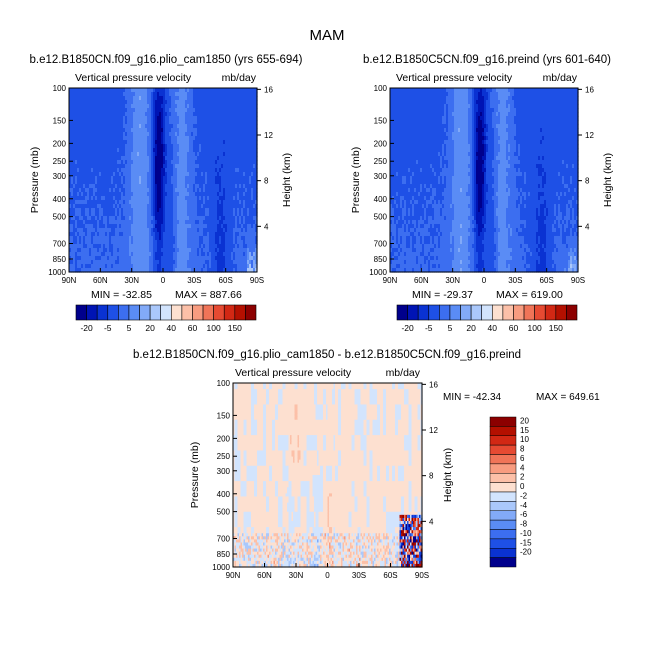 The width and height of the screenshot is (654, 654). I want to click on panel-preind-subtitle: Vertical pressure velocity, so click(454, 78).